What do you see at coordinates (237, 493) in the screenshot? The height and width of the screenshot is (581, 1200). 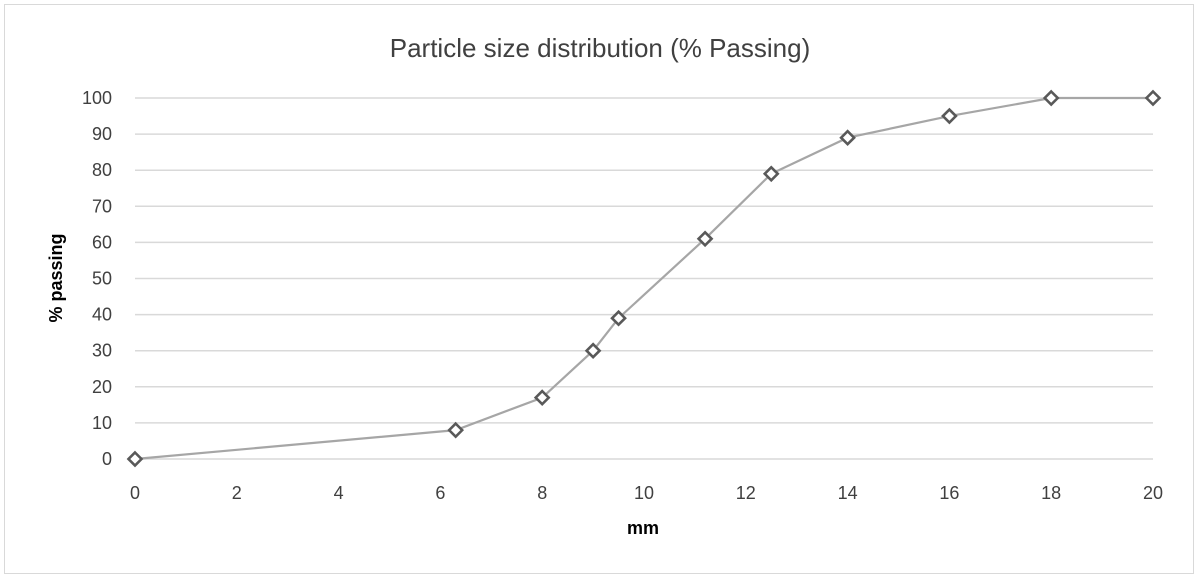 I see `x-tick-label: 2` at bounding box center [237, 493].